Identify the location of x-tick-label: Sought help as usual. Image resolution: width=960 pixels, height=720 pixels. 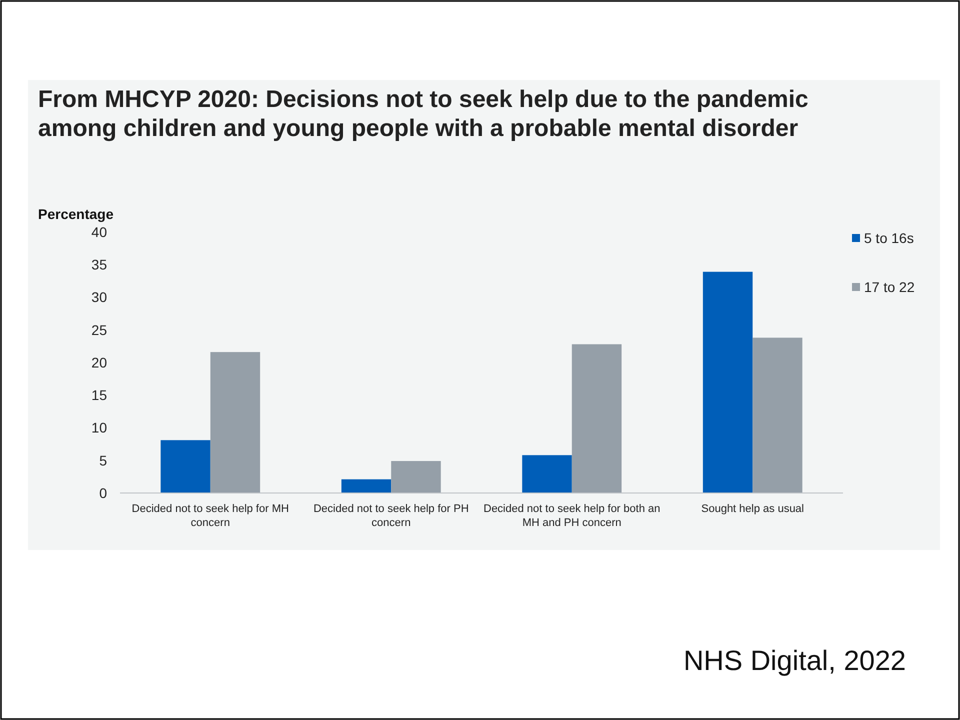
(752, 509).